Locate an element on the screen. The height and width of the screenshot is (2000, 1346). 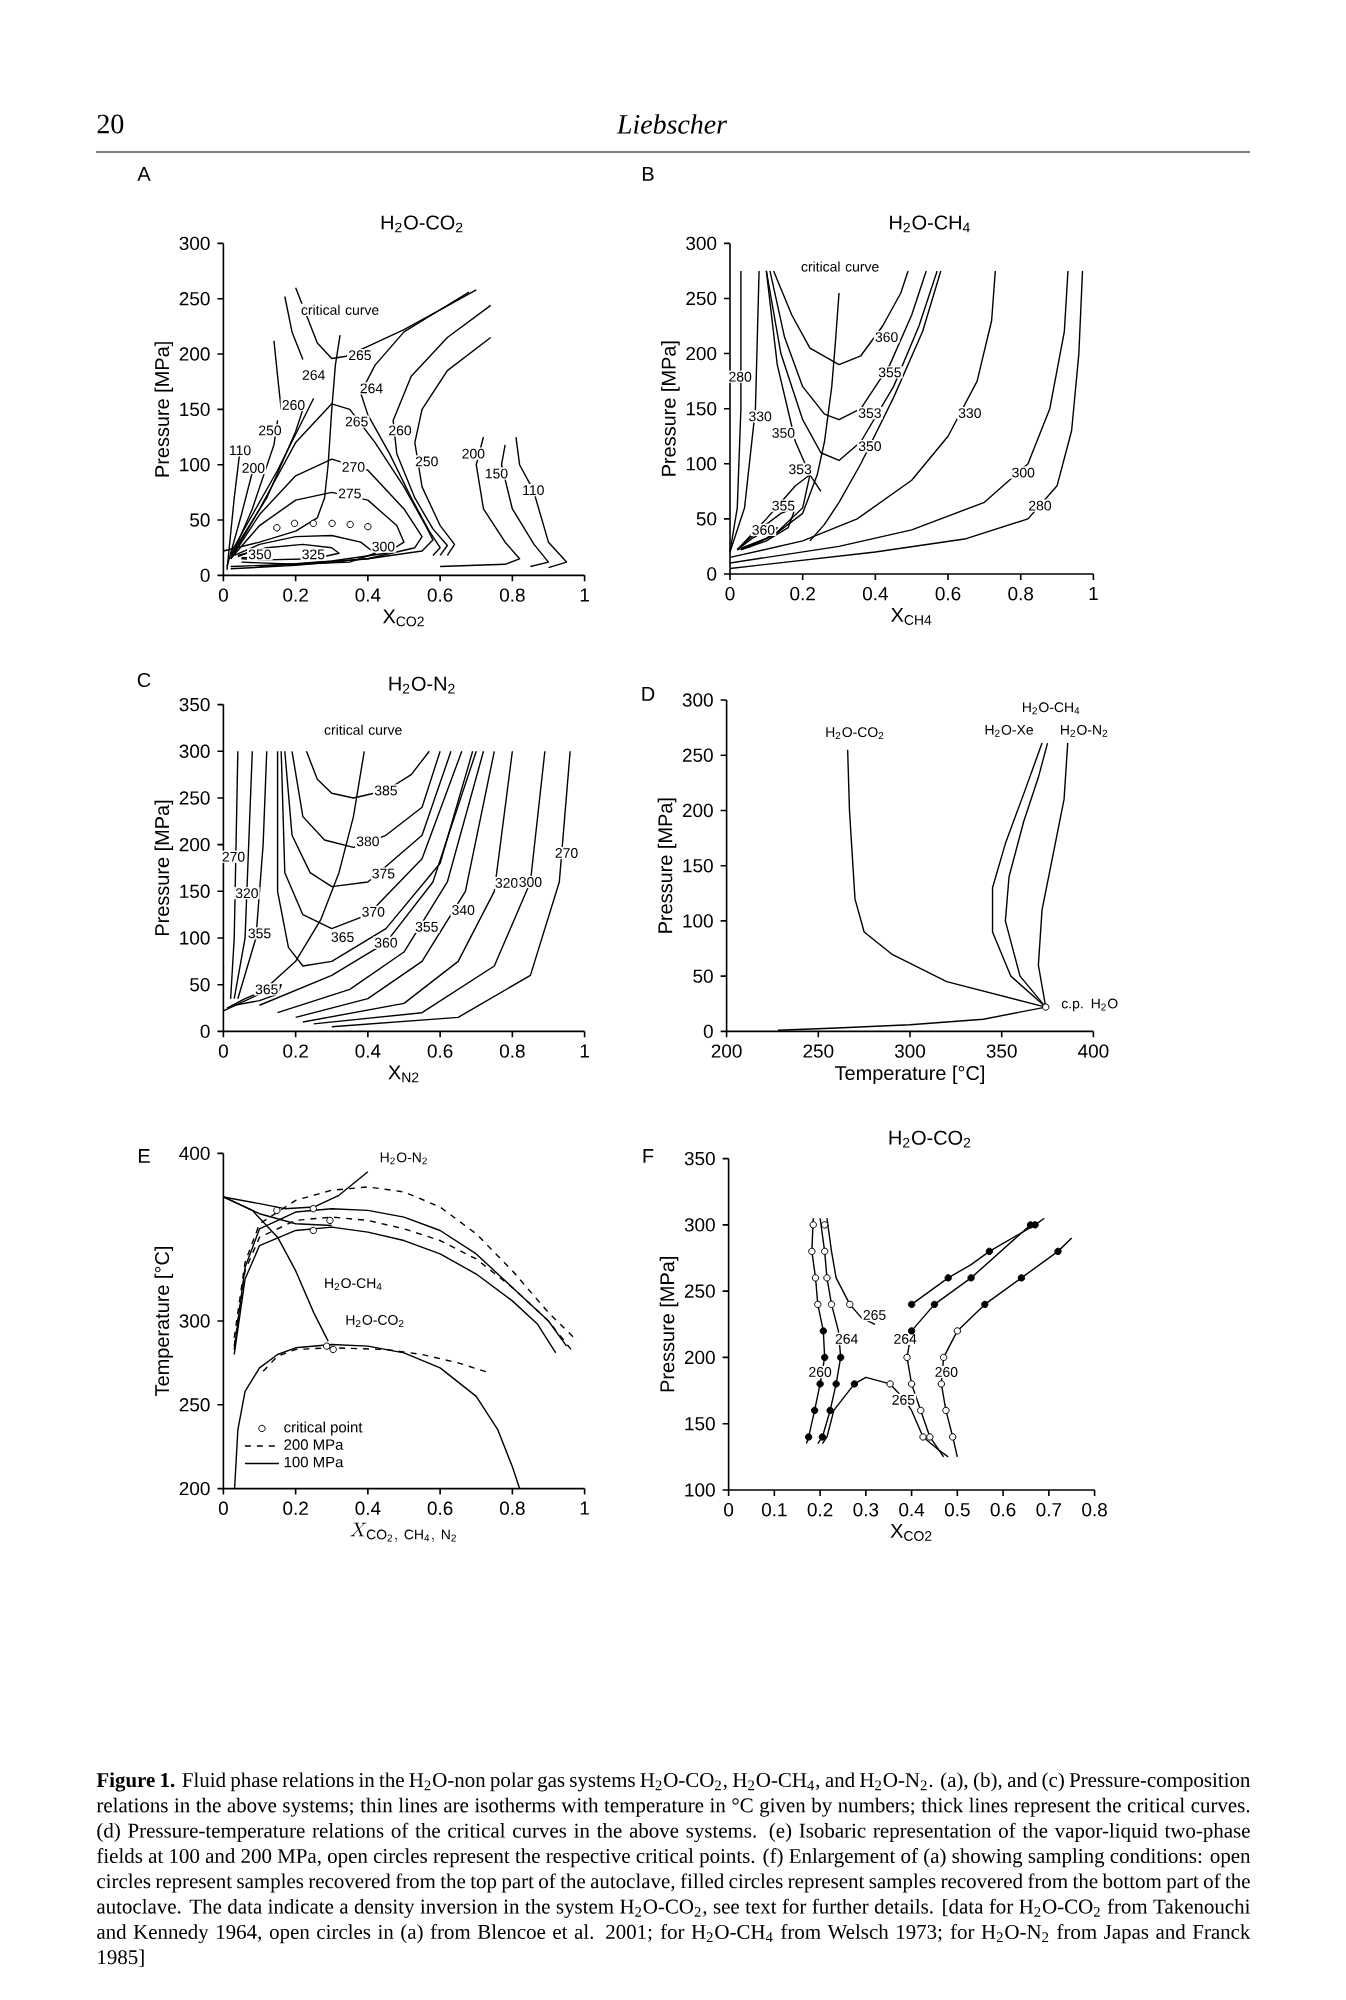
x-axis-title: $X_{\mathrm{CO_{2},\ CH_{4},\ N_{2}}}$ is located at coordinates (403, 1532).